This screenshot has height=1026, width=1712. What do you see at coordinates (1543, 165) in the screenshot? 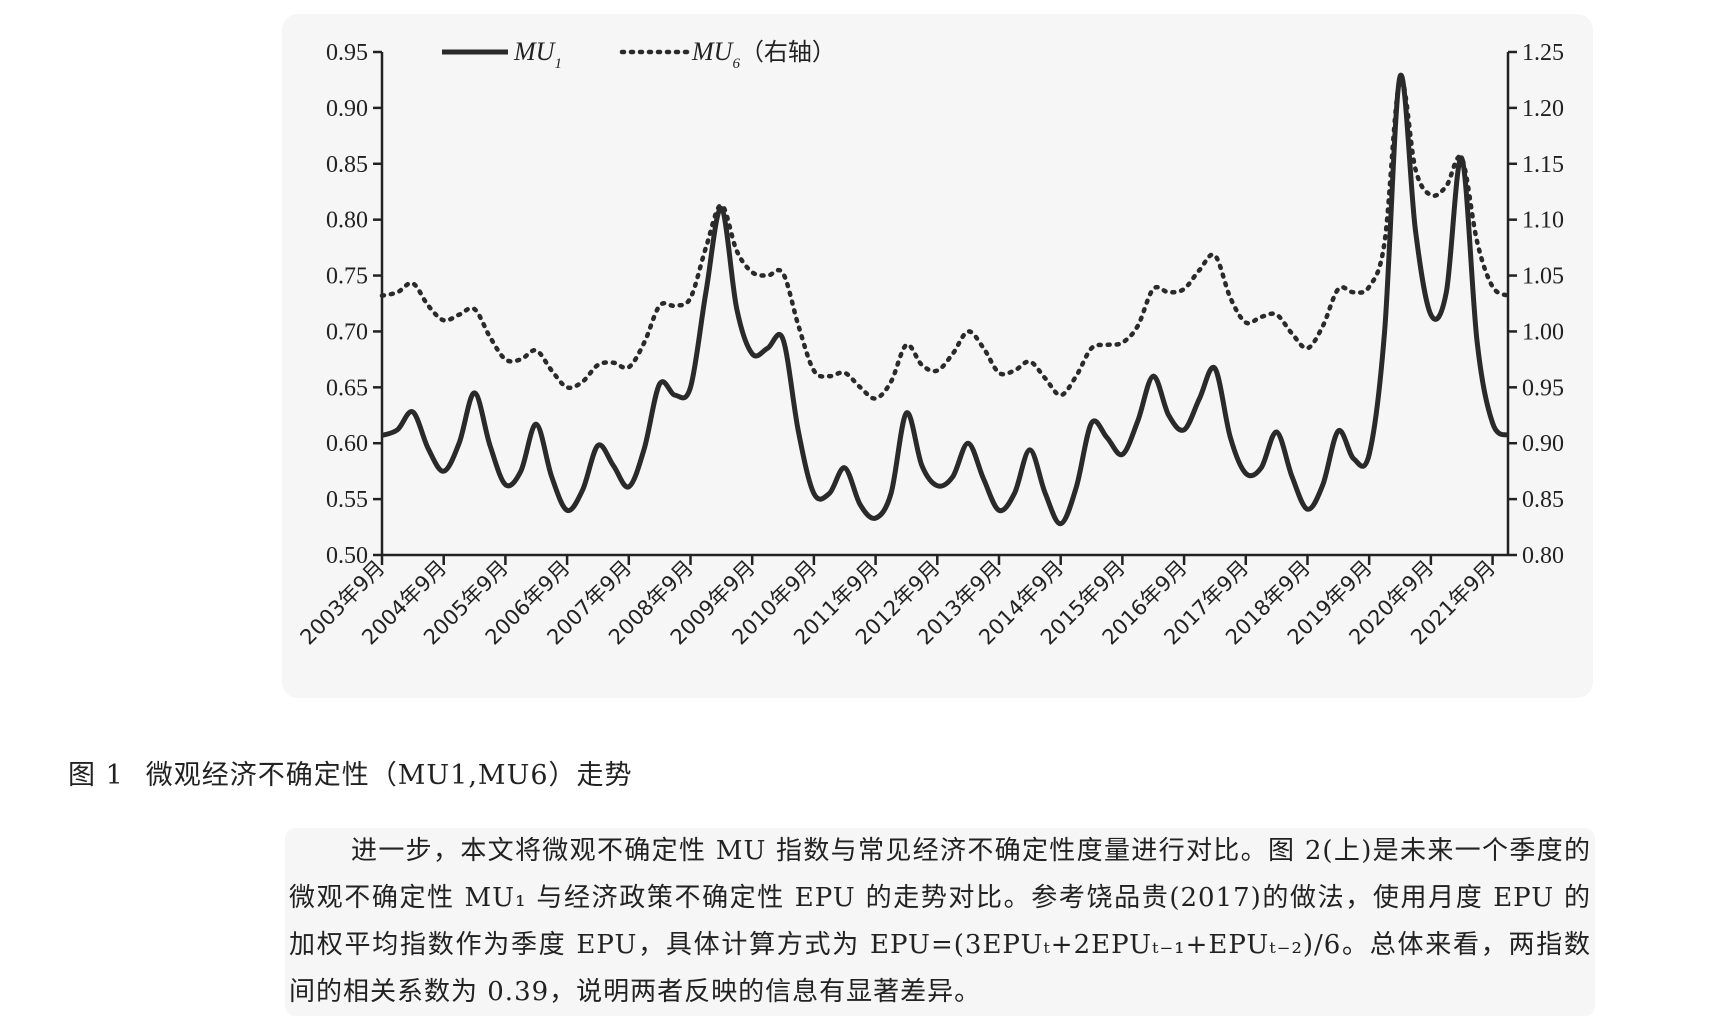
I see `right-tick-label: 1.15` at bounding box center [1543, 165].